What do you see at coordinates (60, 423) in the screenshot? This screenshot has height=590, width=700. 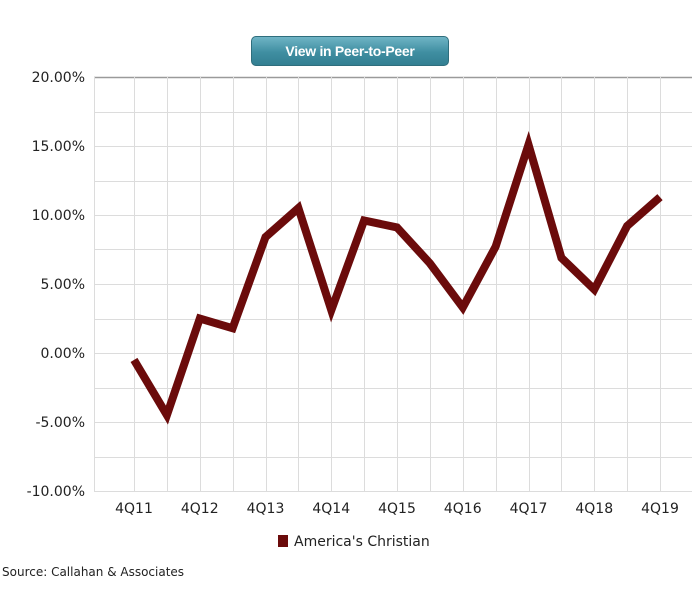 I see `y-tick-label: -5.00%` at bounding box center [60, 423].